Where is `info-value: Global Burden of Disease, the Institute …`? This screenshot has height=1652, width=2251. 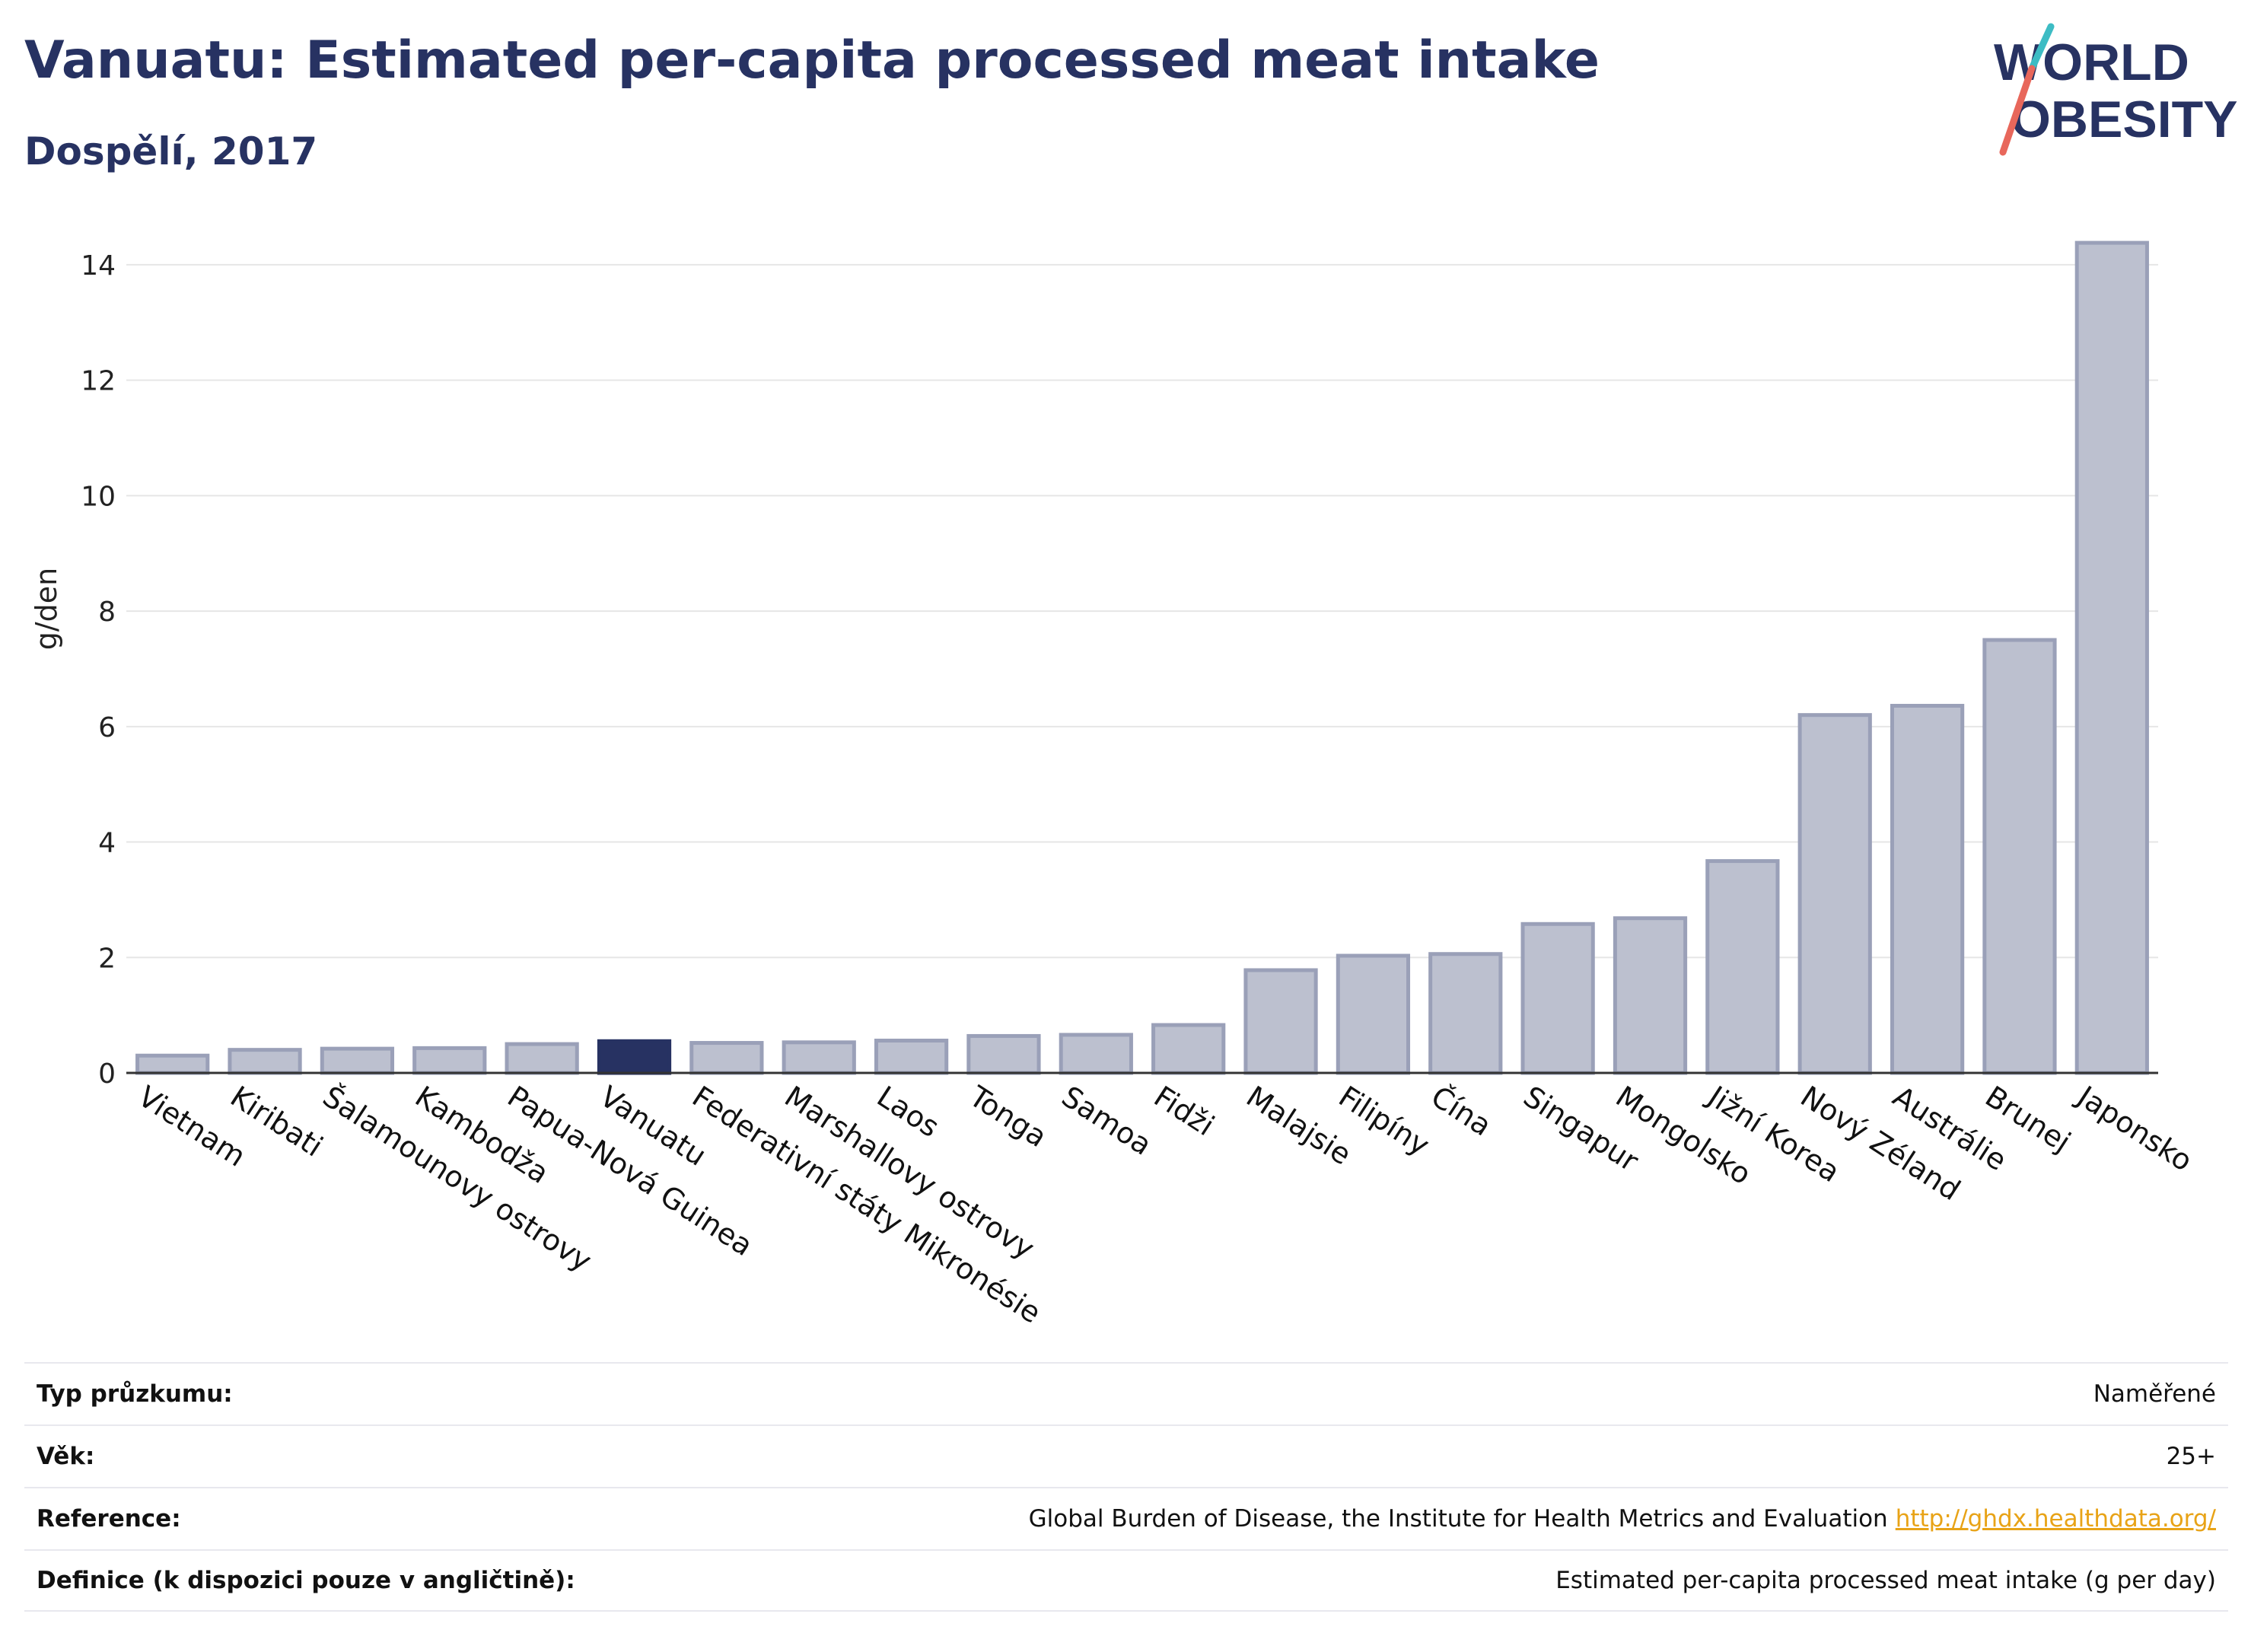 info-value: Global Burden of Disease, the Institute … is located at coordinates (1622, 1519).